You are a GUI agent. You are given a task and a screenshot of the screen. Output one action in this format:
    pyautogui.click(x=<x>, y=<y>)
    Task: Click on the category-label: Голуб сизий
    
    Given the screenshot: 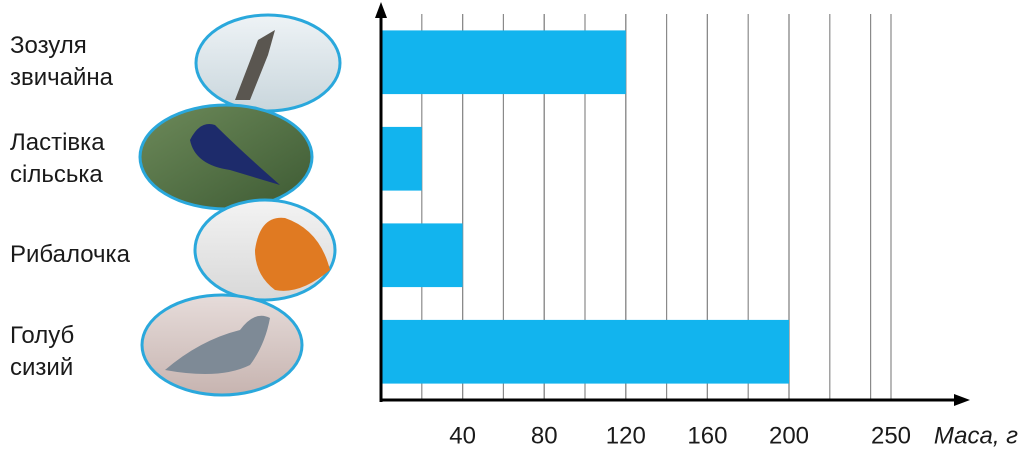 What is the action you would take?
    pyautogui.click(x=42, y=351)
    